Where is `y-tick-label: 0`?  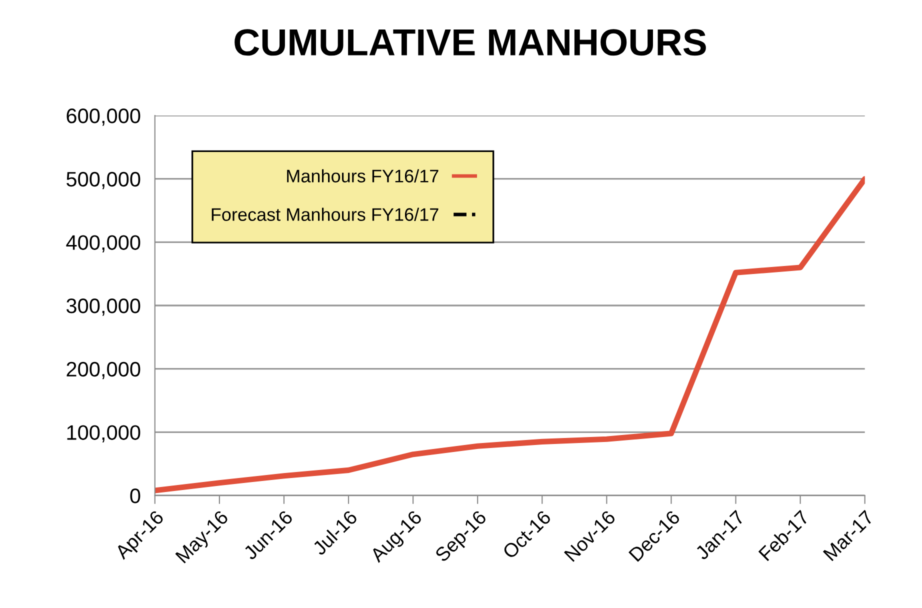
y-tick-label: 0 is located at coordinates (135, 496).